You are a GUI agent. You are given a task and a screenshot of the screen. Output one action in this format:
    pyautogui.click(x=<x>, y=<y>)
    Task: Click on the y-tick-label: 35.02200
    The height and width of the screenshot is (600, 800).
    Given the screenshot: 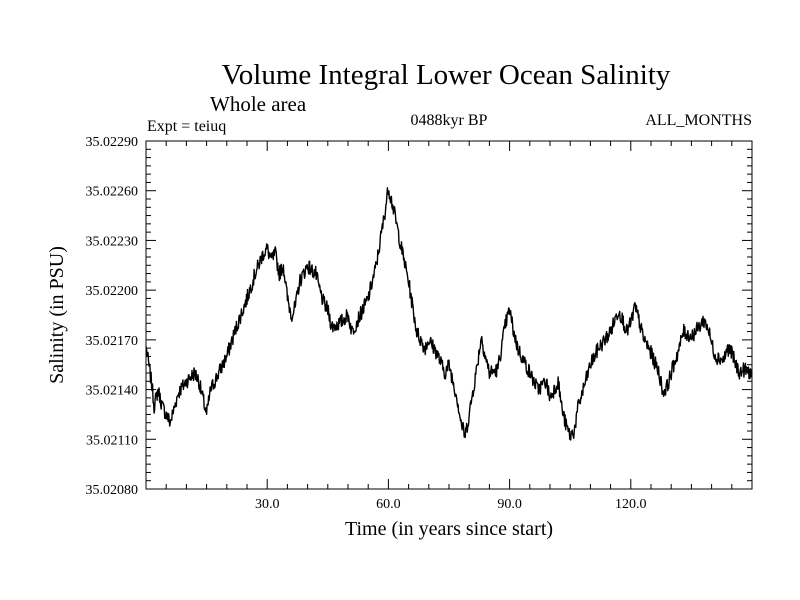 What is the action you would take?
    pyautogui.click(x=112, y=291)
    